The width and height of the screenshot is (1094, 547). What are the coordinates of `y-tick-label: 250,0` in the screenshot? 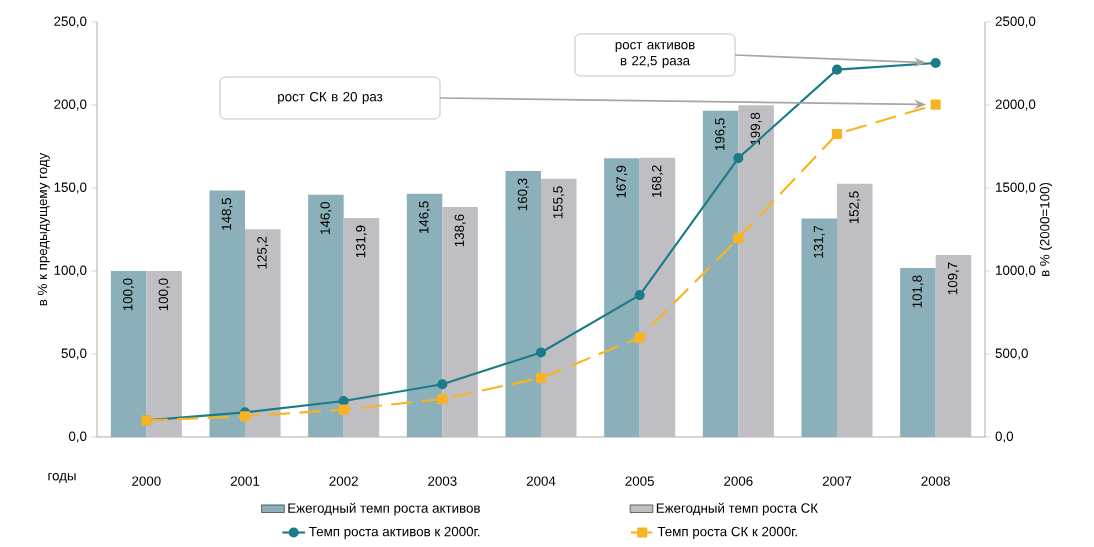 It's located at (70, 22).